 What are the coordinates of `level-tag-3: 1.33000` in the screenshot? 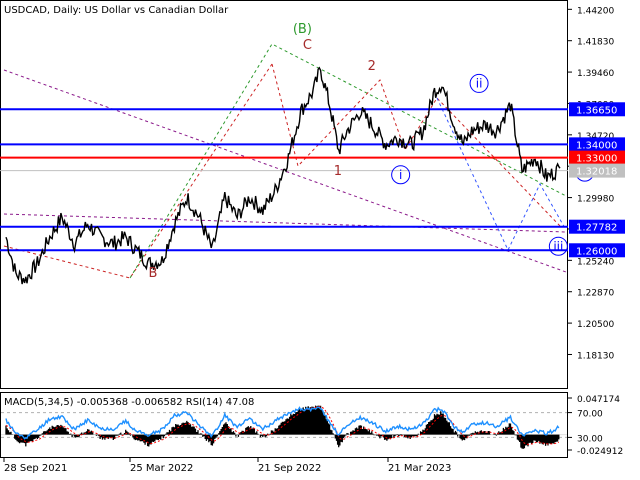 It's located at (596, 159).